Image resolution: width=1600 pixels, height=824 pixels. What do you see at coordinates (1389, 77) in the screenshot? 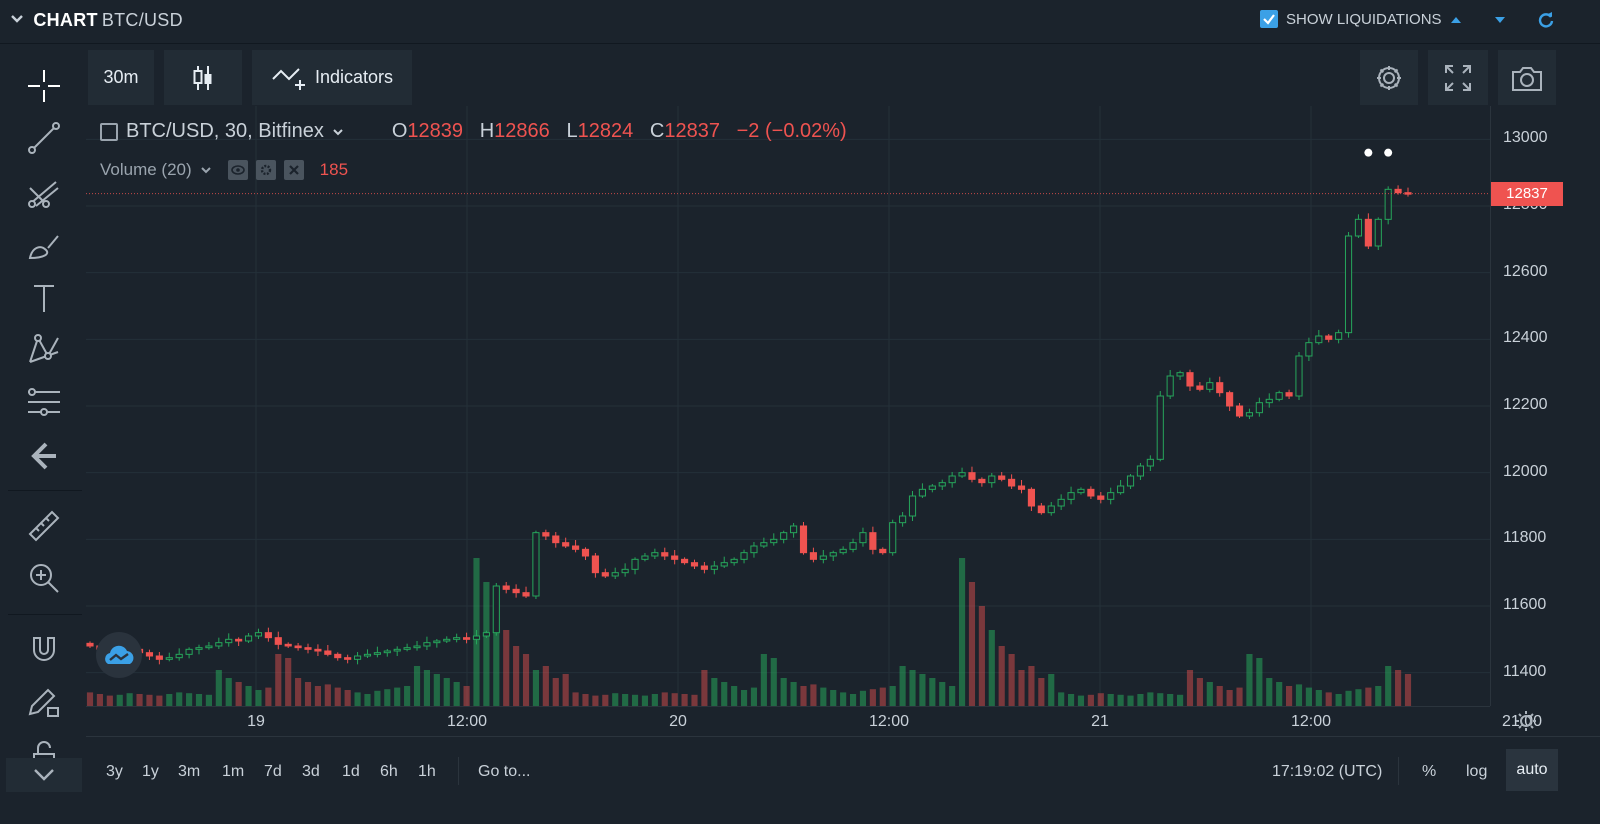
I see `settings-button` at bounding box center [1389, 77].